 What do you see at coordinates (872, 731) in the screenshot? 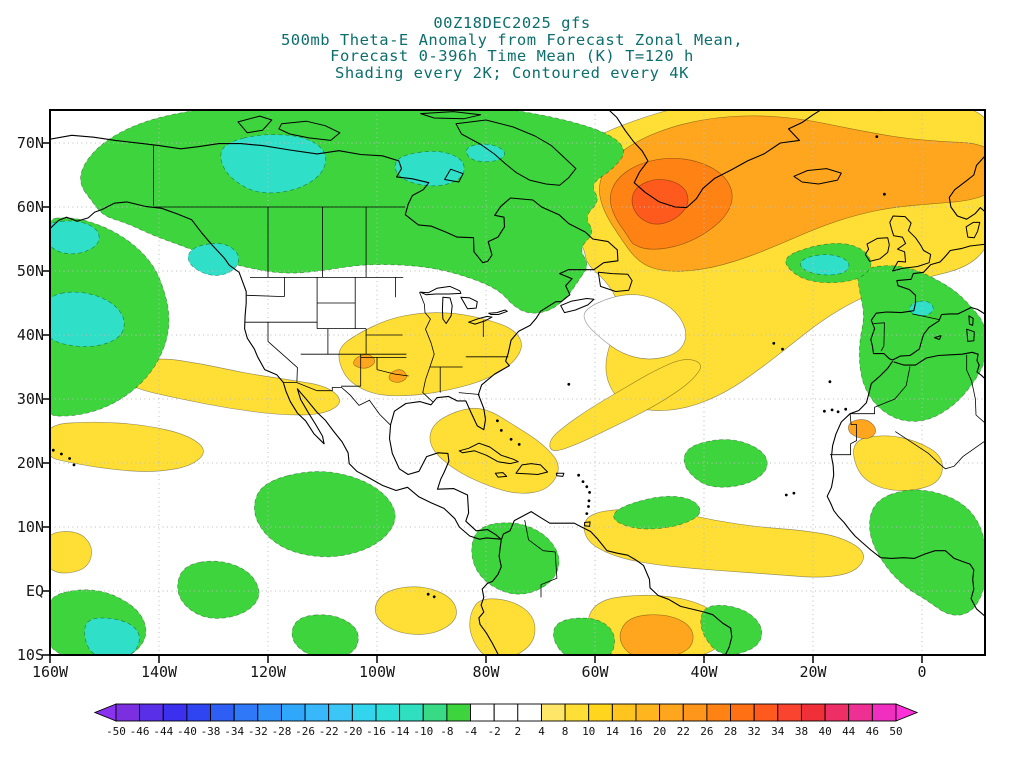
I see `colorbar-tick-label: 46` at bounding box center [872, 731].